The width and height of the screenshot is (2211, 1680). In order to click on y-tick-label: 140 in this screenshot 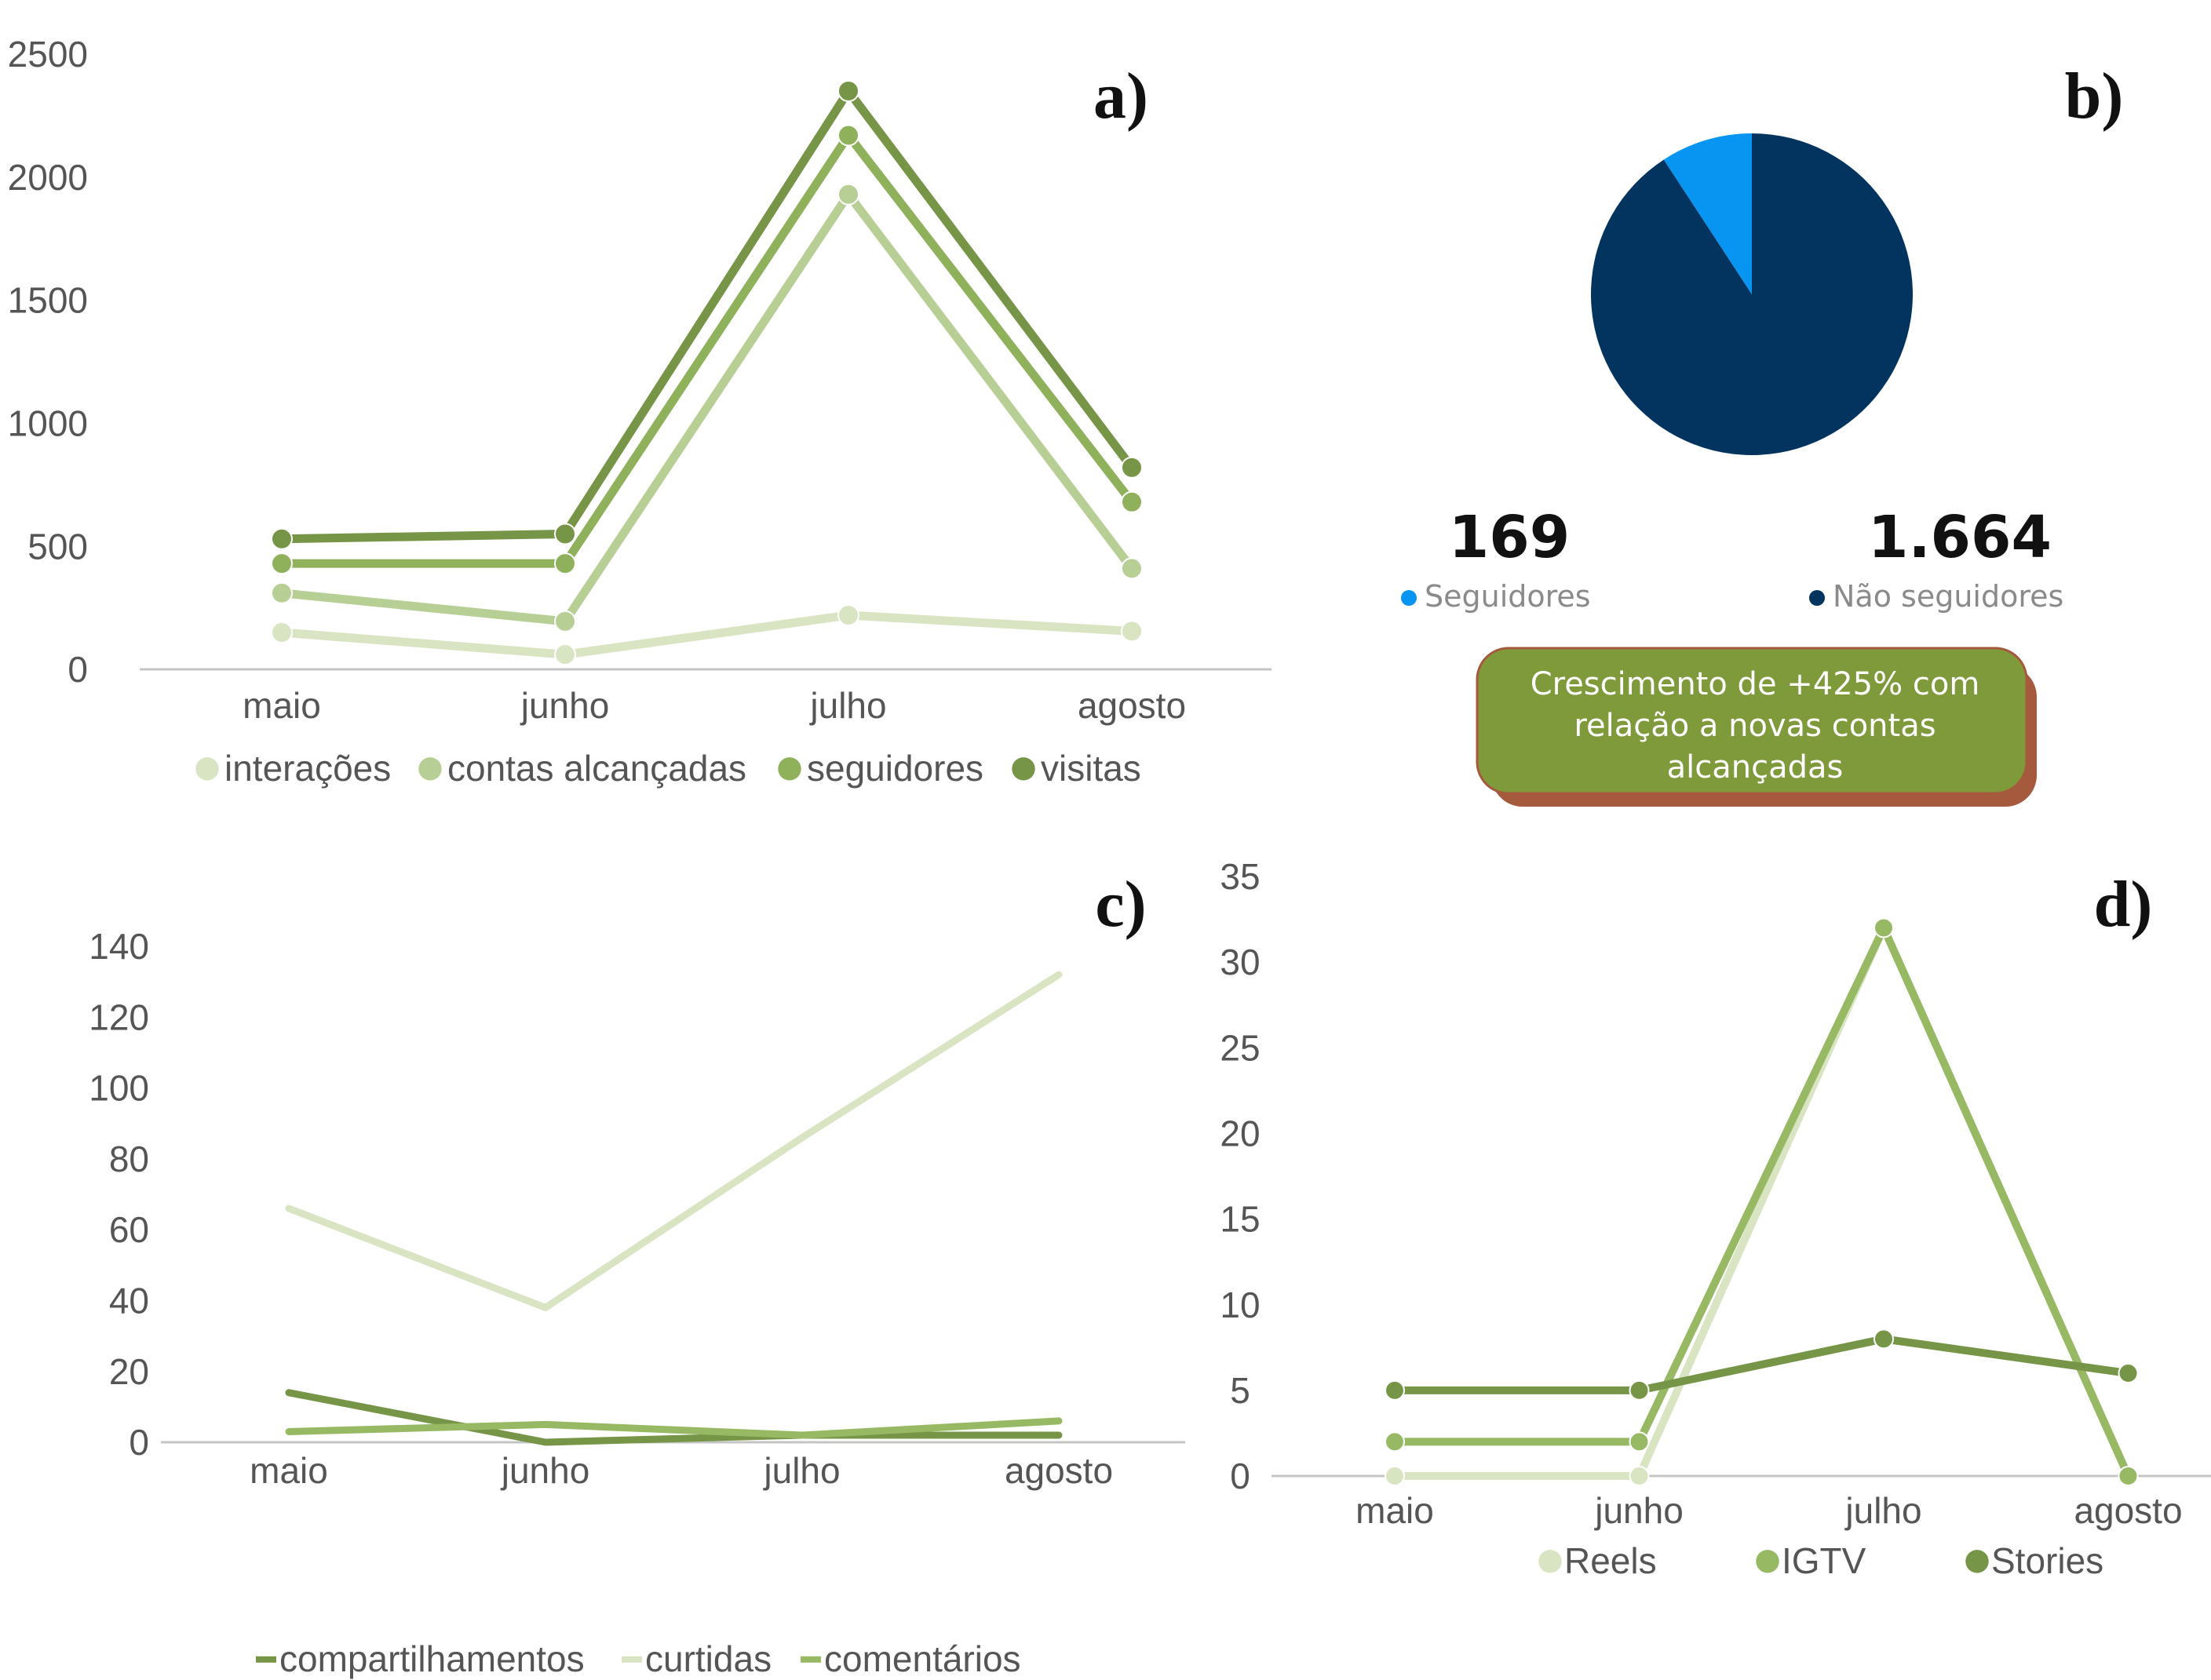, I will do `click(119, 946)`.